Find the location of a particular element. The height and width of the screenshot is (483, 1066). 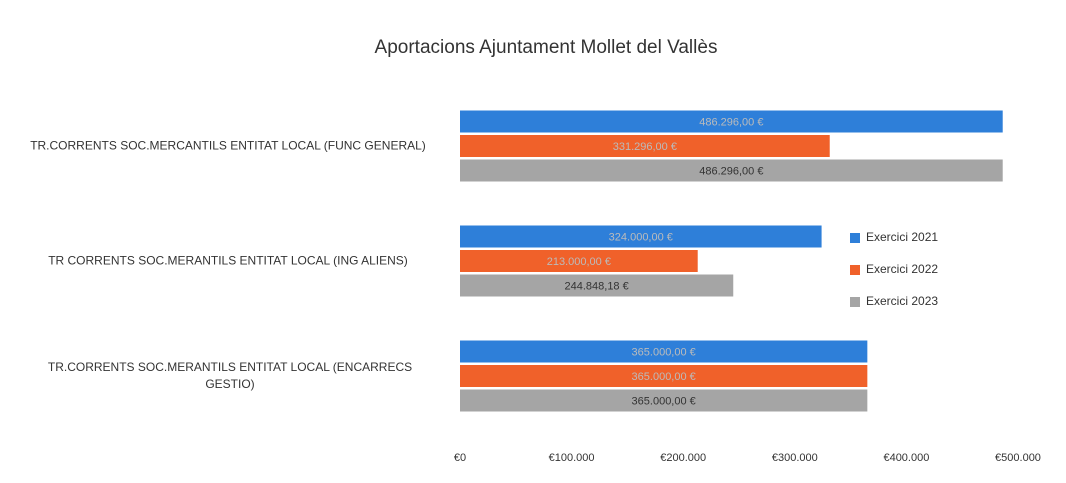

x-tick-label: €200.000 is located at coordinates (683, 458).